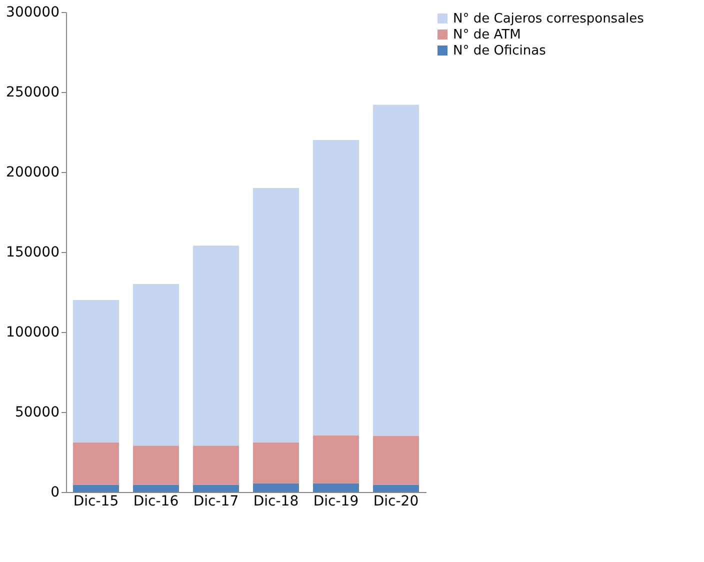 The height and width of the screenshot is (562, 704). I want to click on x-tick-label: Dic-20, so click(396, 502).